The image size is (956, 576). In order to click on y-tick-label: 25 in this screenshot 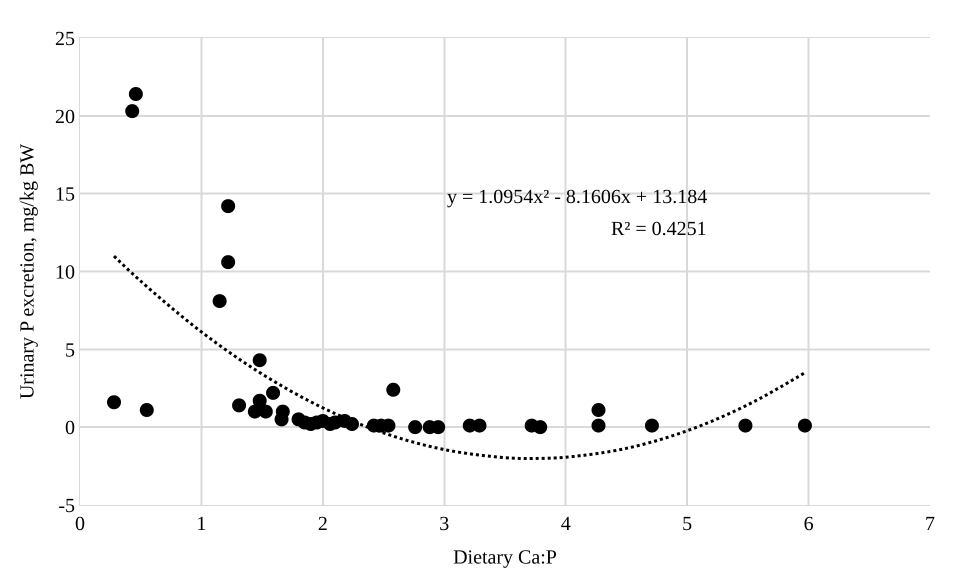, I will do `click(65, 39)`.